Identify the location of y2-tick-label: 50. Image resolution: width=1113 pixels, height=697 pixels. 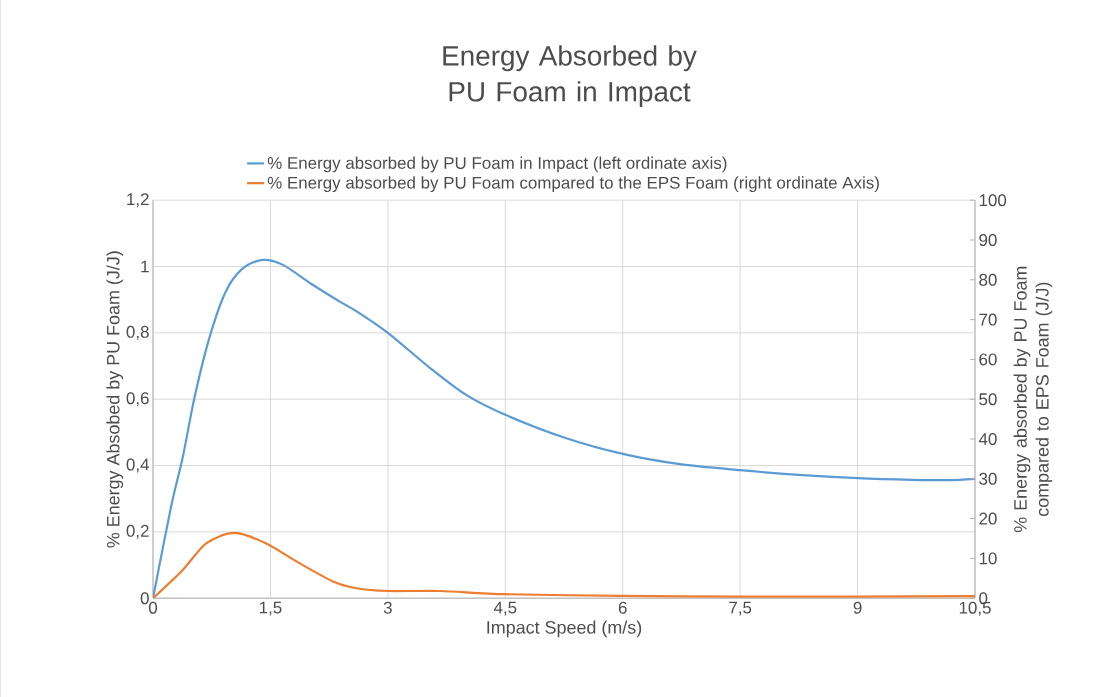
(988, 399).